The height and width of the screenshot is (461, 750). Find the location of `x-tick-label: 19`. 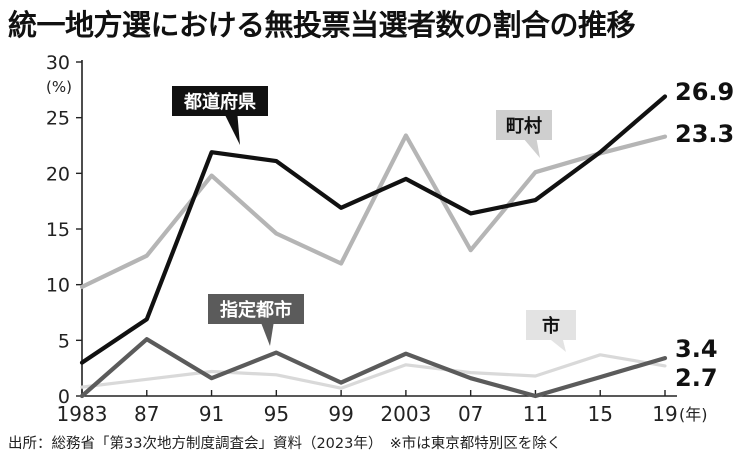

x-tick-label: 19 is located at coordinates (664, 414).